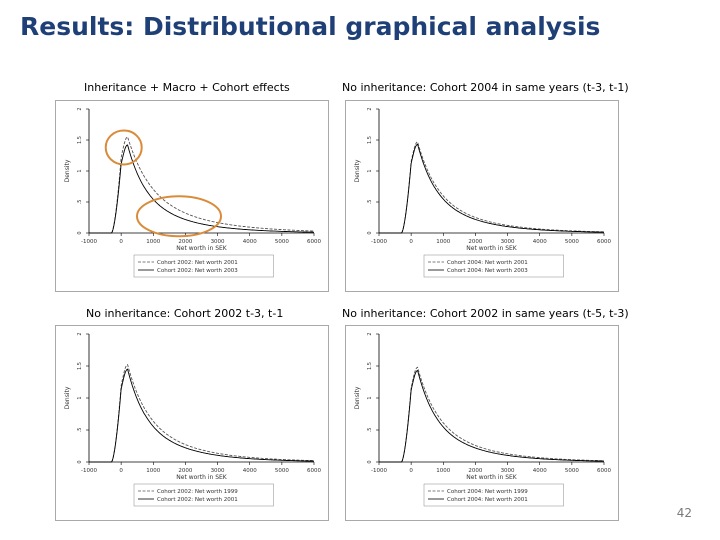 This screenshot has width=720, height=540. Describe the element at coordinates (197, 271) in the screenshot. I see `legend-label: Cohort 2002: Net worth 2003` at that location.